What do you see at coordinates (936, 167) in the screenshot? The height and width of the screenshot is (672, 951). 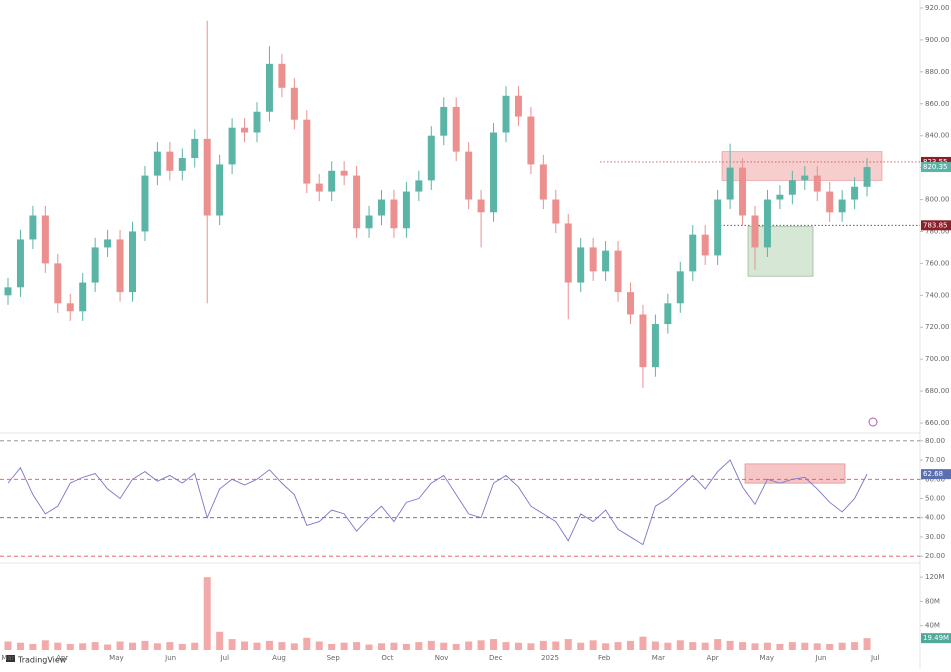 I see `last-price-tag-bg` at bounding box center [936, 167].